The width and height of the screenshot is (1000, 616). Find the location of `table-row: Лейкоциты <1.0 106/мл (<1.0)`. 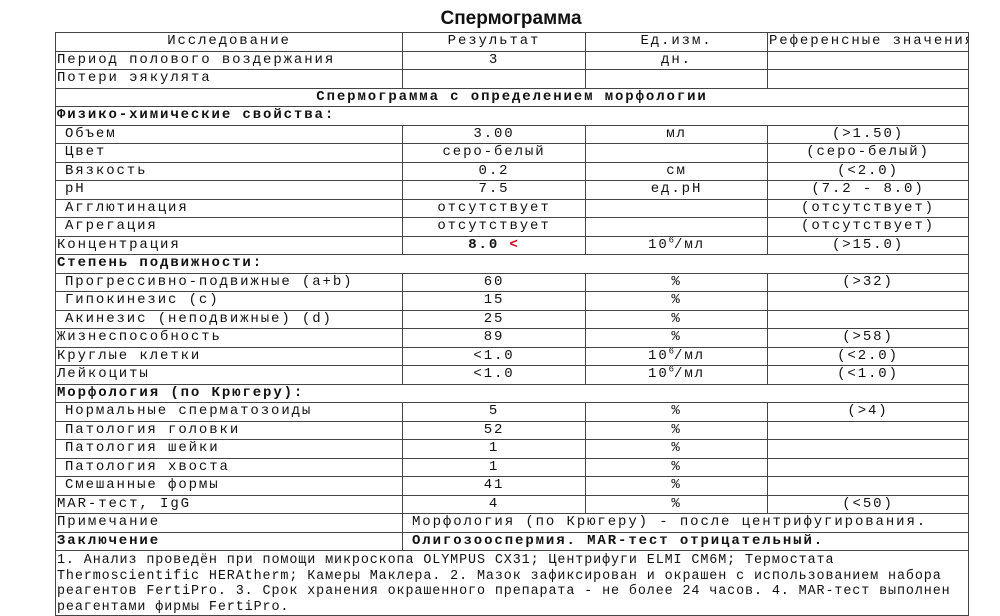

table-row: Лейкоциты <1.0 106/мл (<1.0) is located at coordinates (512, 375).